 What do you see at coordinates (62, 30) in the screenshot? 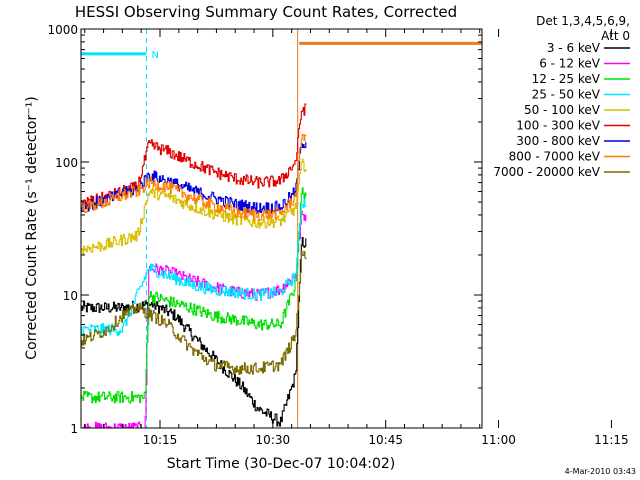
I see `y-tick-label-3: 1000` at bounding box center [62, 30].